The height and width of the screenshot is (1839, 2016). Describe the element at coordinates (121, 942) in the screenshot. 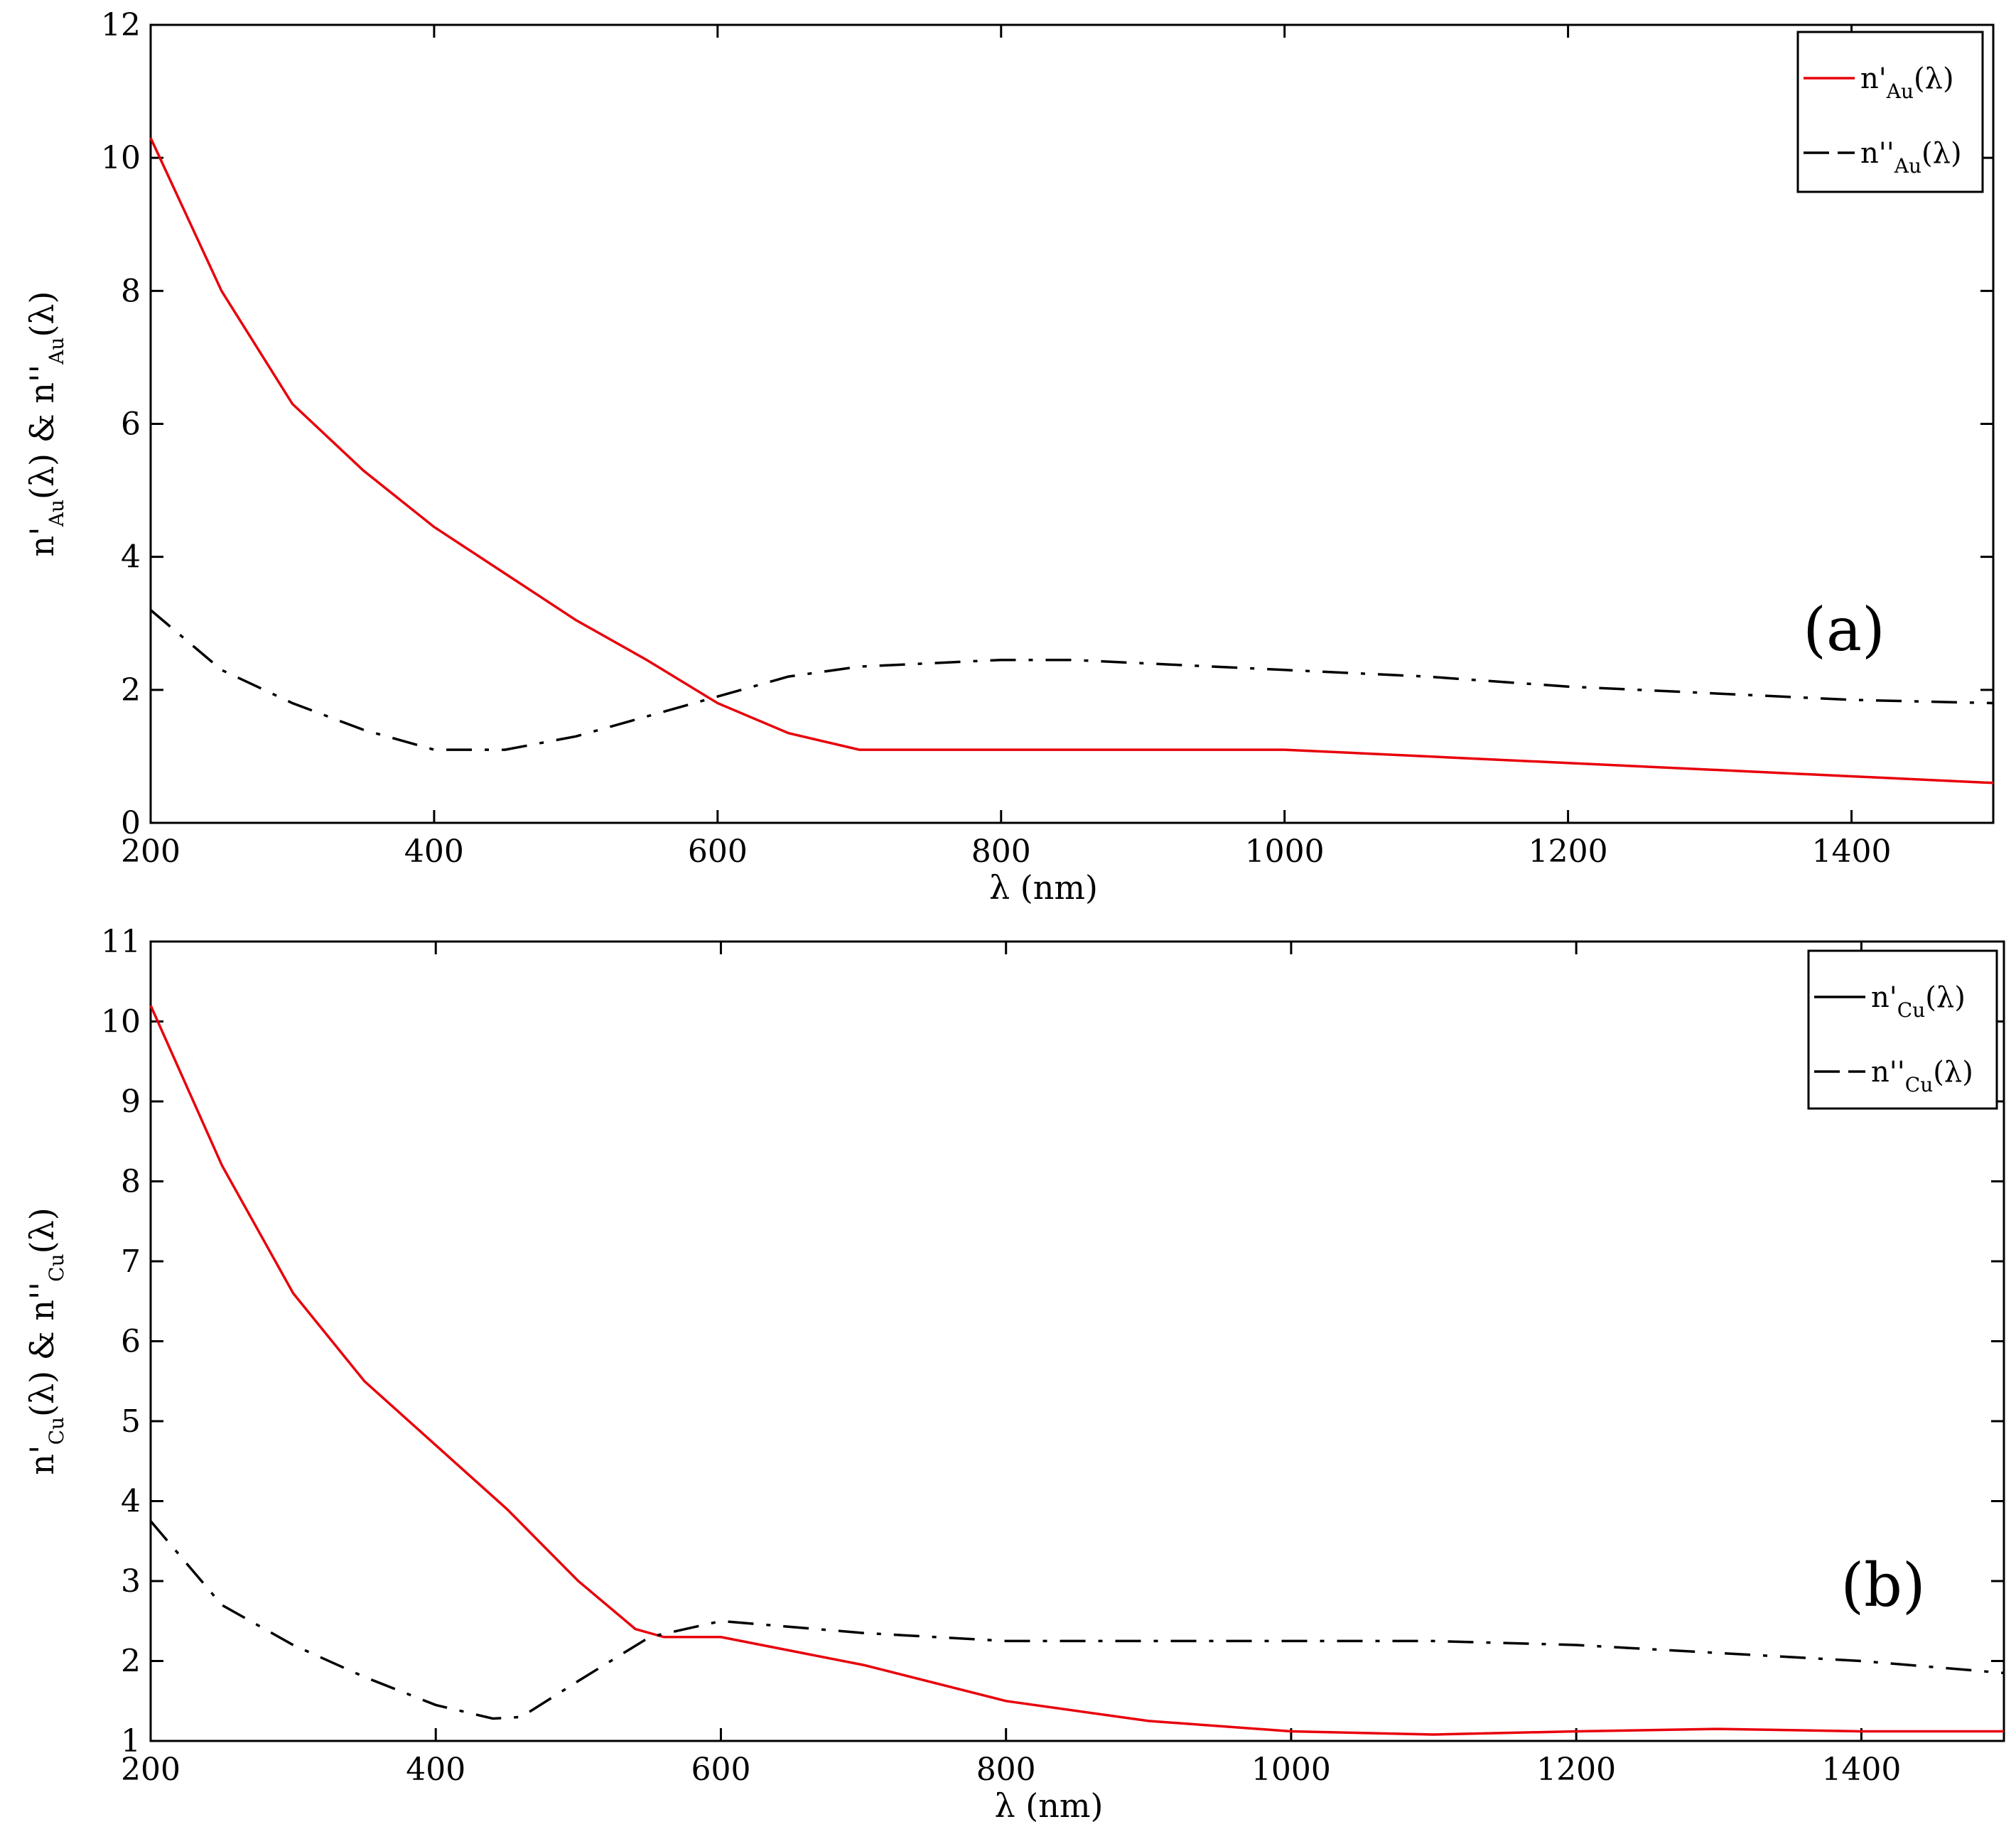

I see `y-tick-label: 11` at that location.